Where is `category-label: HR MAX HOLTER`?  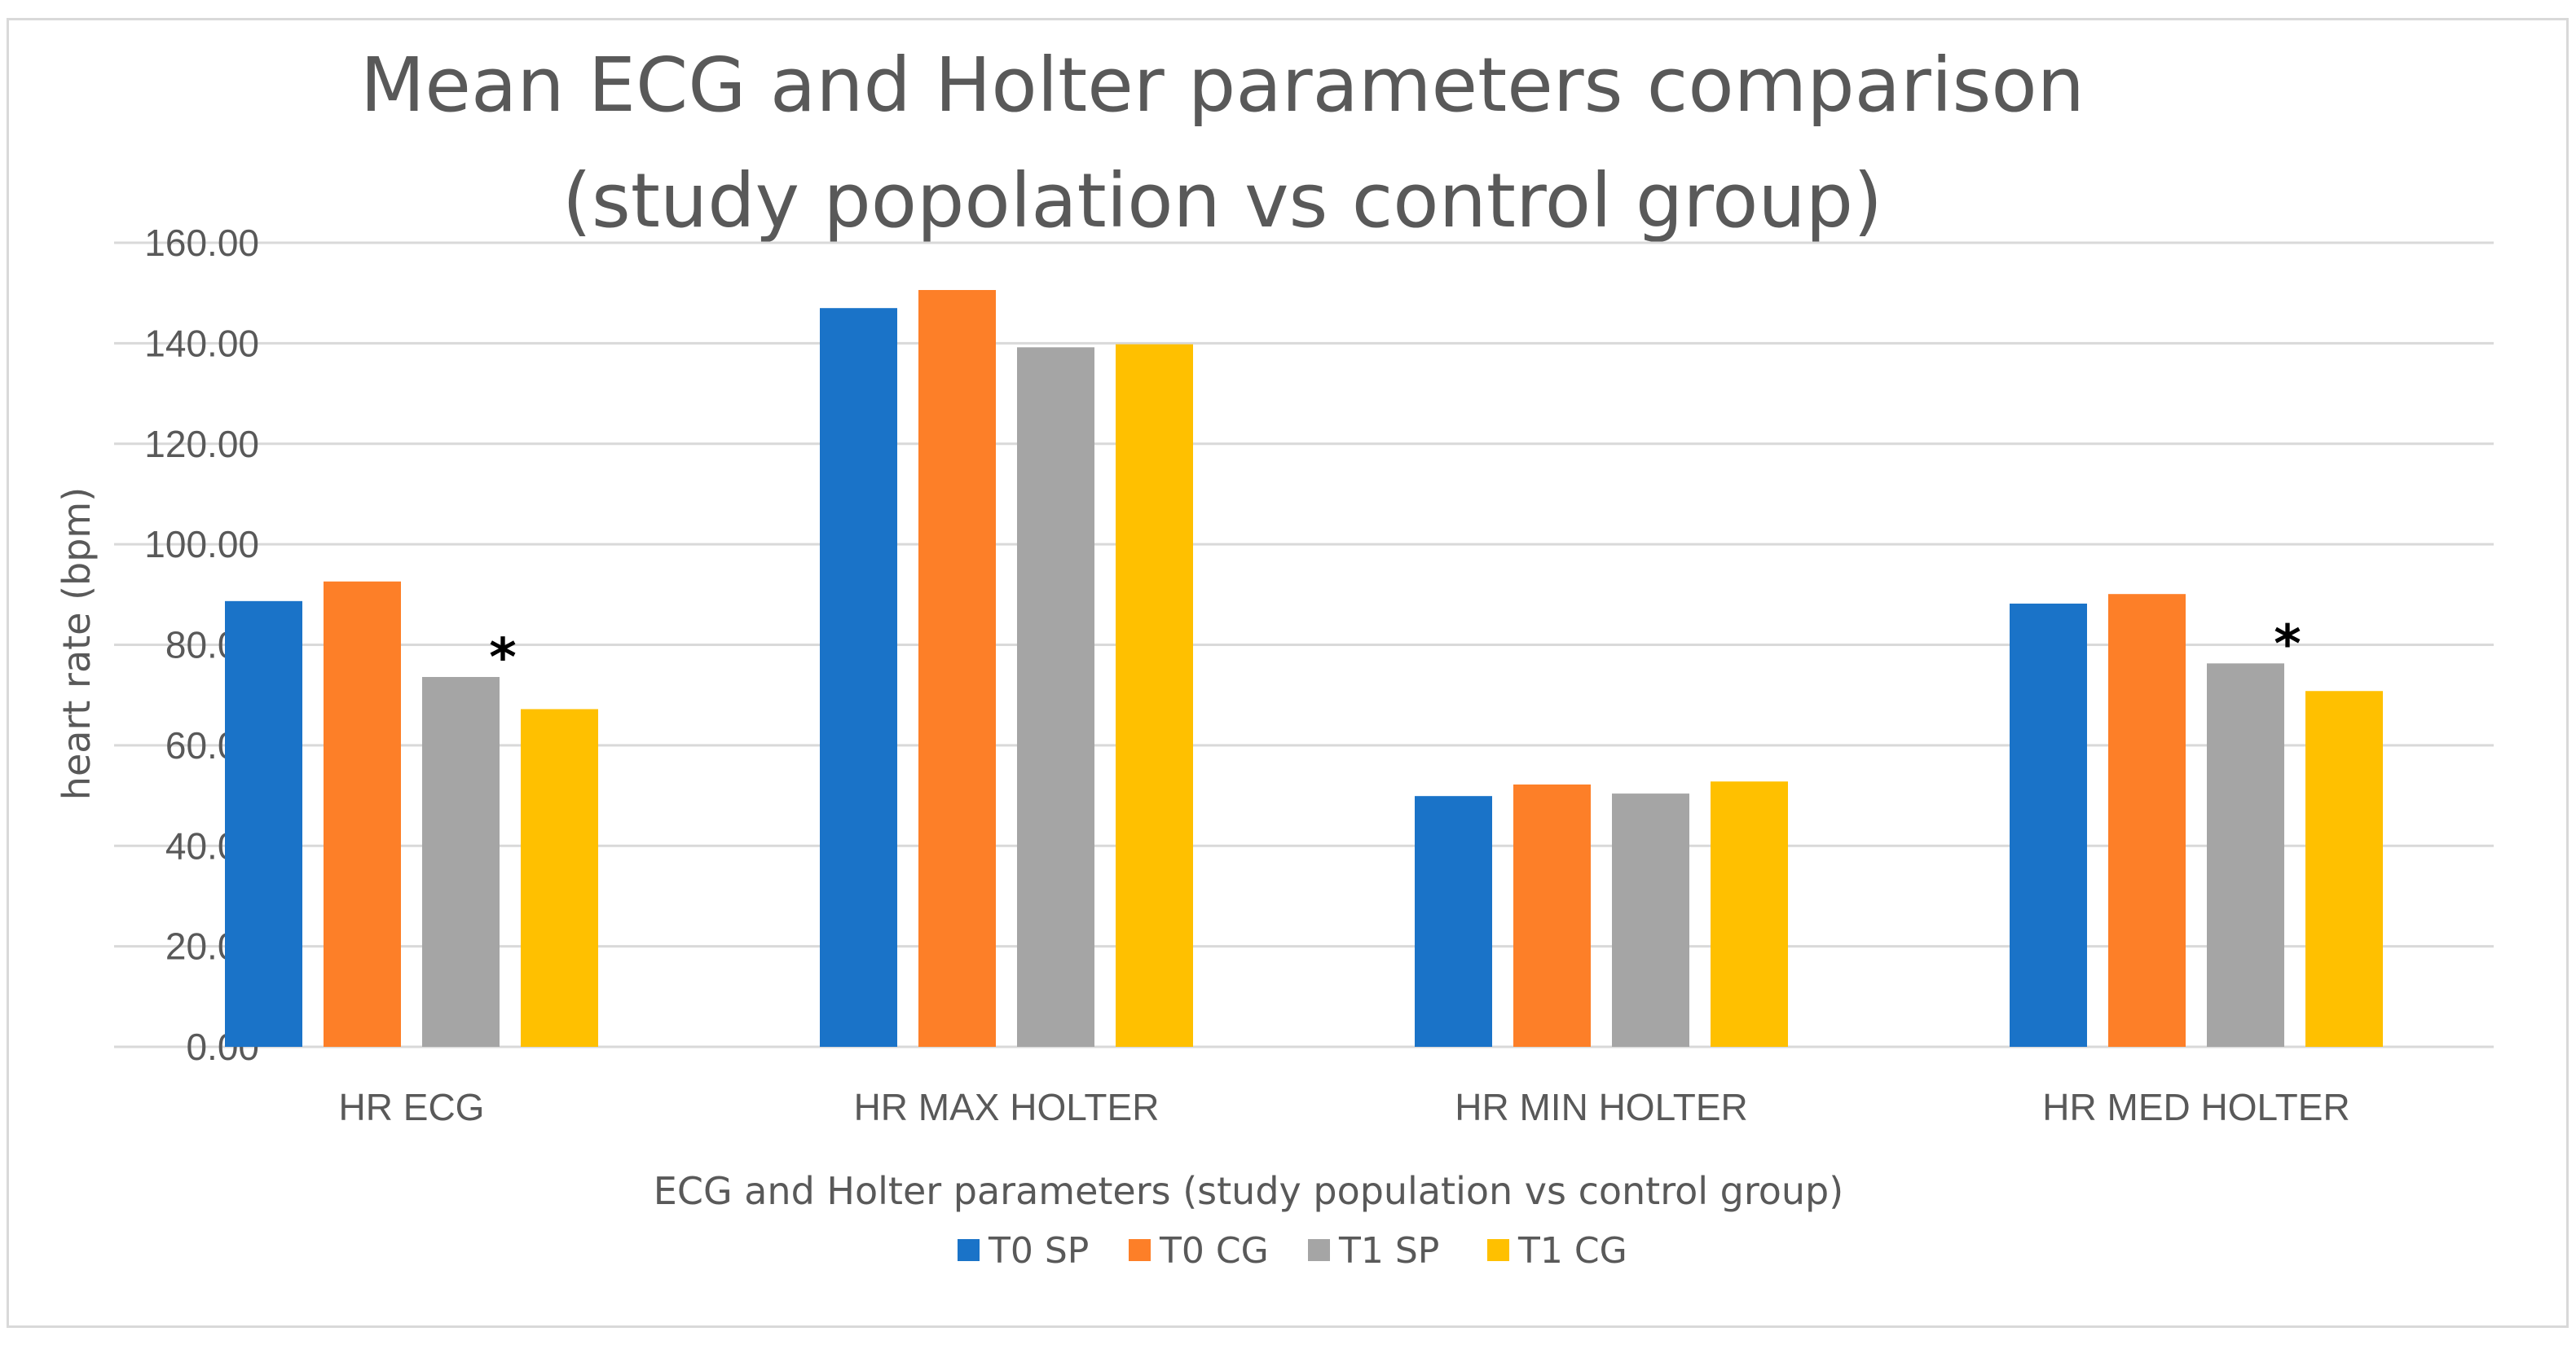 category-label: HR MAX HOLTER is located at coordinates (1007, 1107).